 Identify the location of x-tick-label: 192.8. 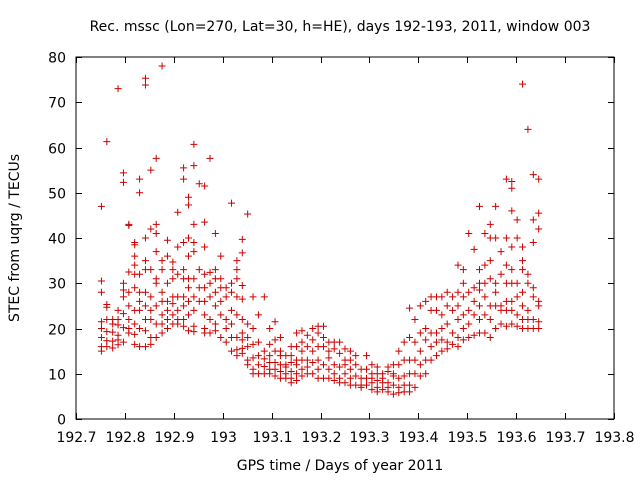
(125, 438).